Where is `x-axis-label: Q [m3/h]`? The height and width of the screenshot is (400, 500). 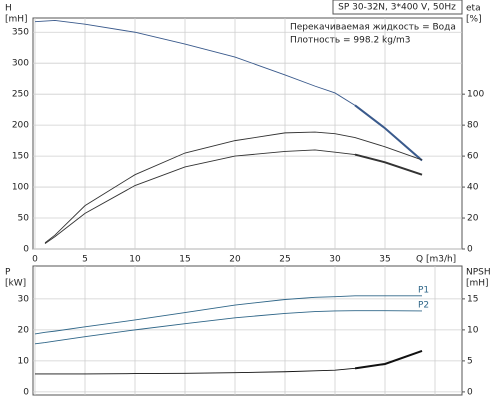
x-axis-label: Q [m3/h] is located at coordinates (436, 260).